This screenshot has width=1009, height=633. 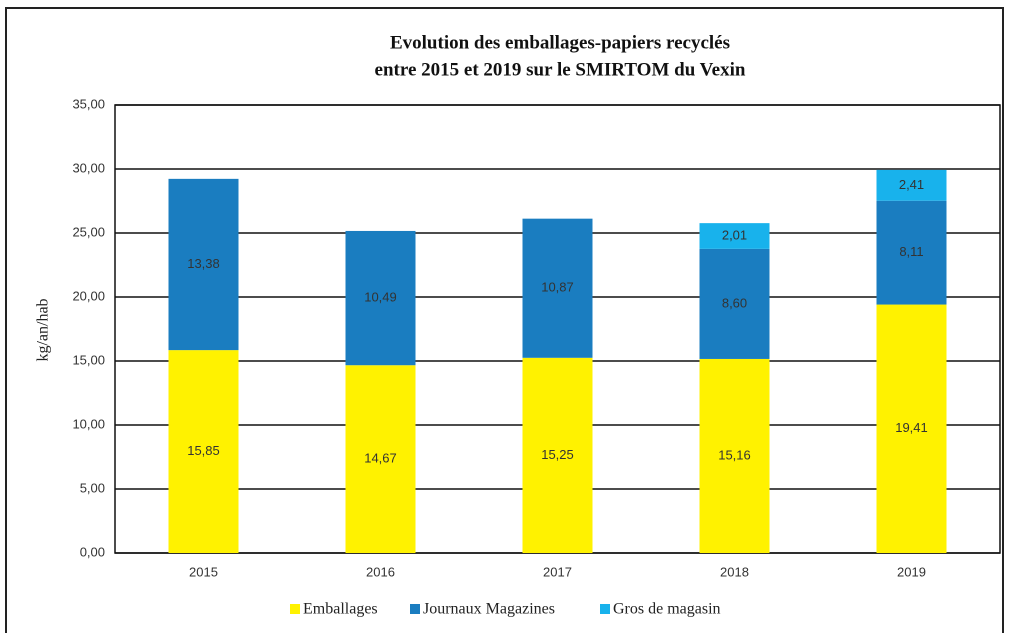 I want to click on legend-label: Gros de magasin, so click(x=667, y=609).